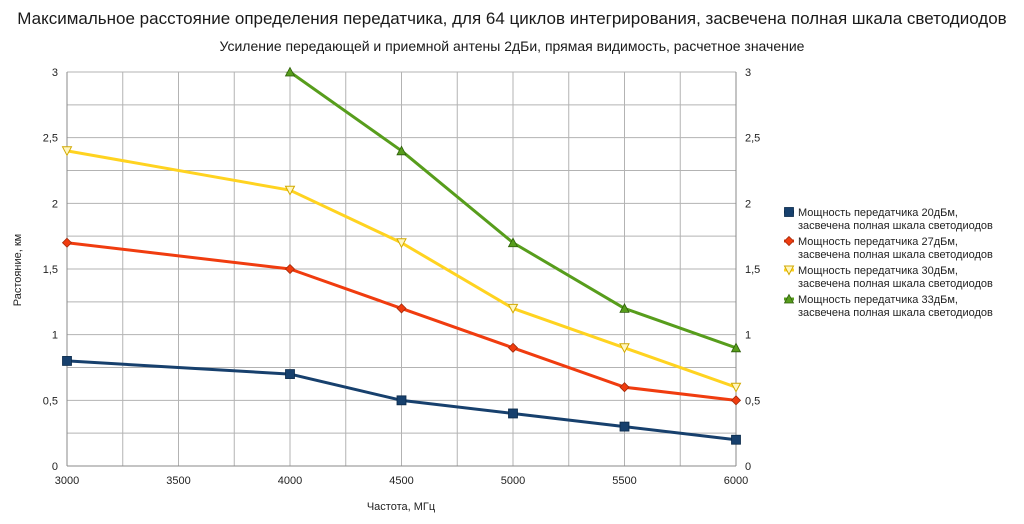 This screenshot has width=1024, height=524. What do you see at coordinates (401, 507) in the screenshot?
I see `x-axis-label: Частота, МГц` at bounding box center [401, 507].